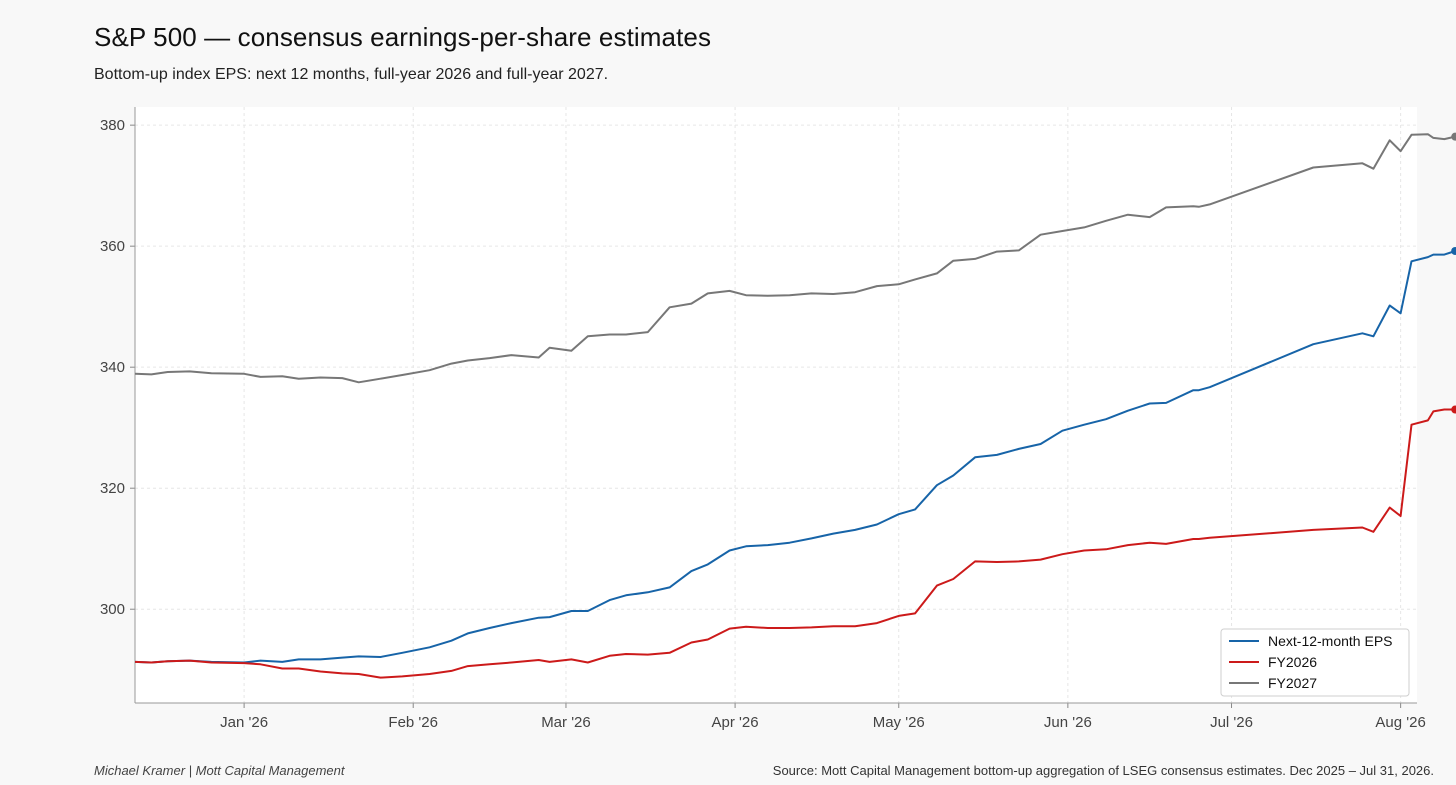 The height and width of the screenshot is (785, 1456). Describe the element at coordinates (112, 367) in the screenshot. I see `y-tick-label: 340` at that location.